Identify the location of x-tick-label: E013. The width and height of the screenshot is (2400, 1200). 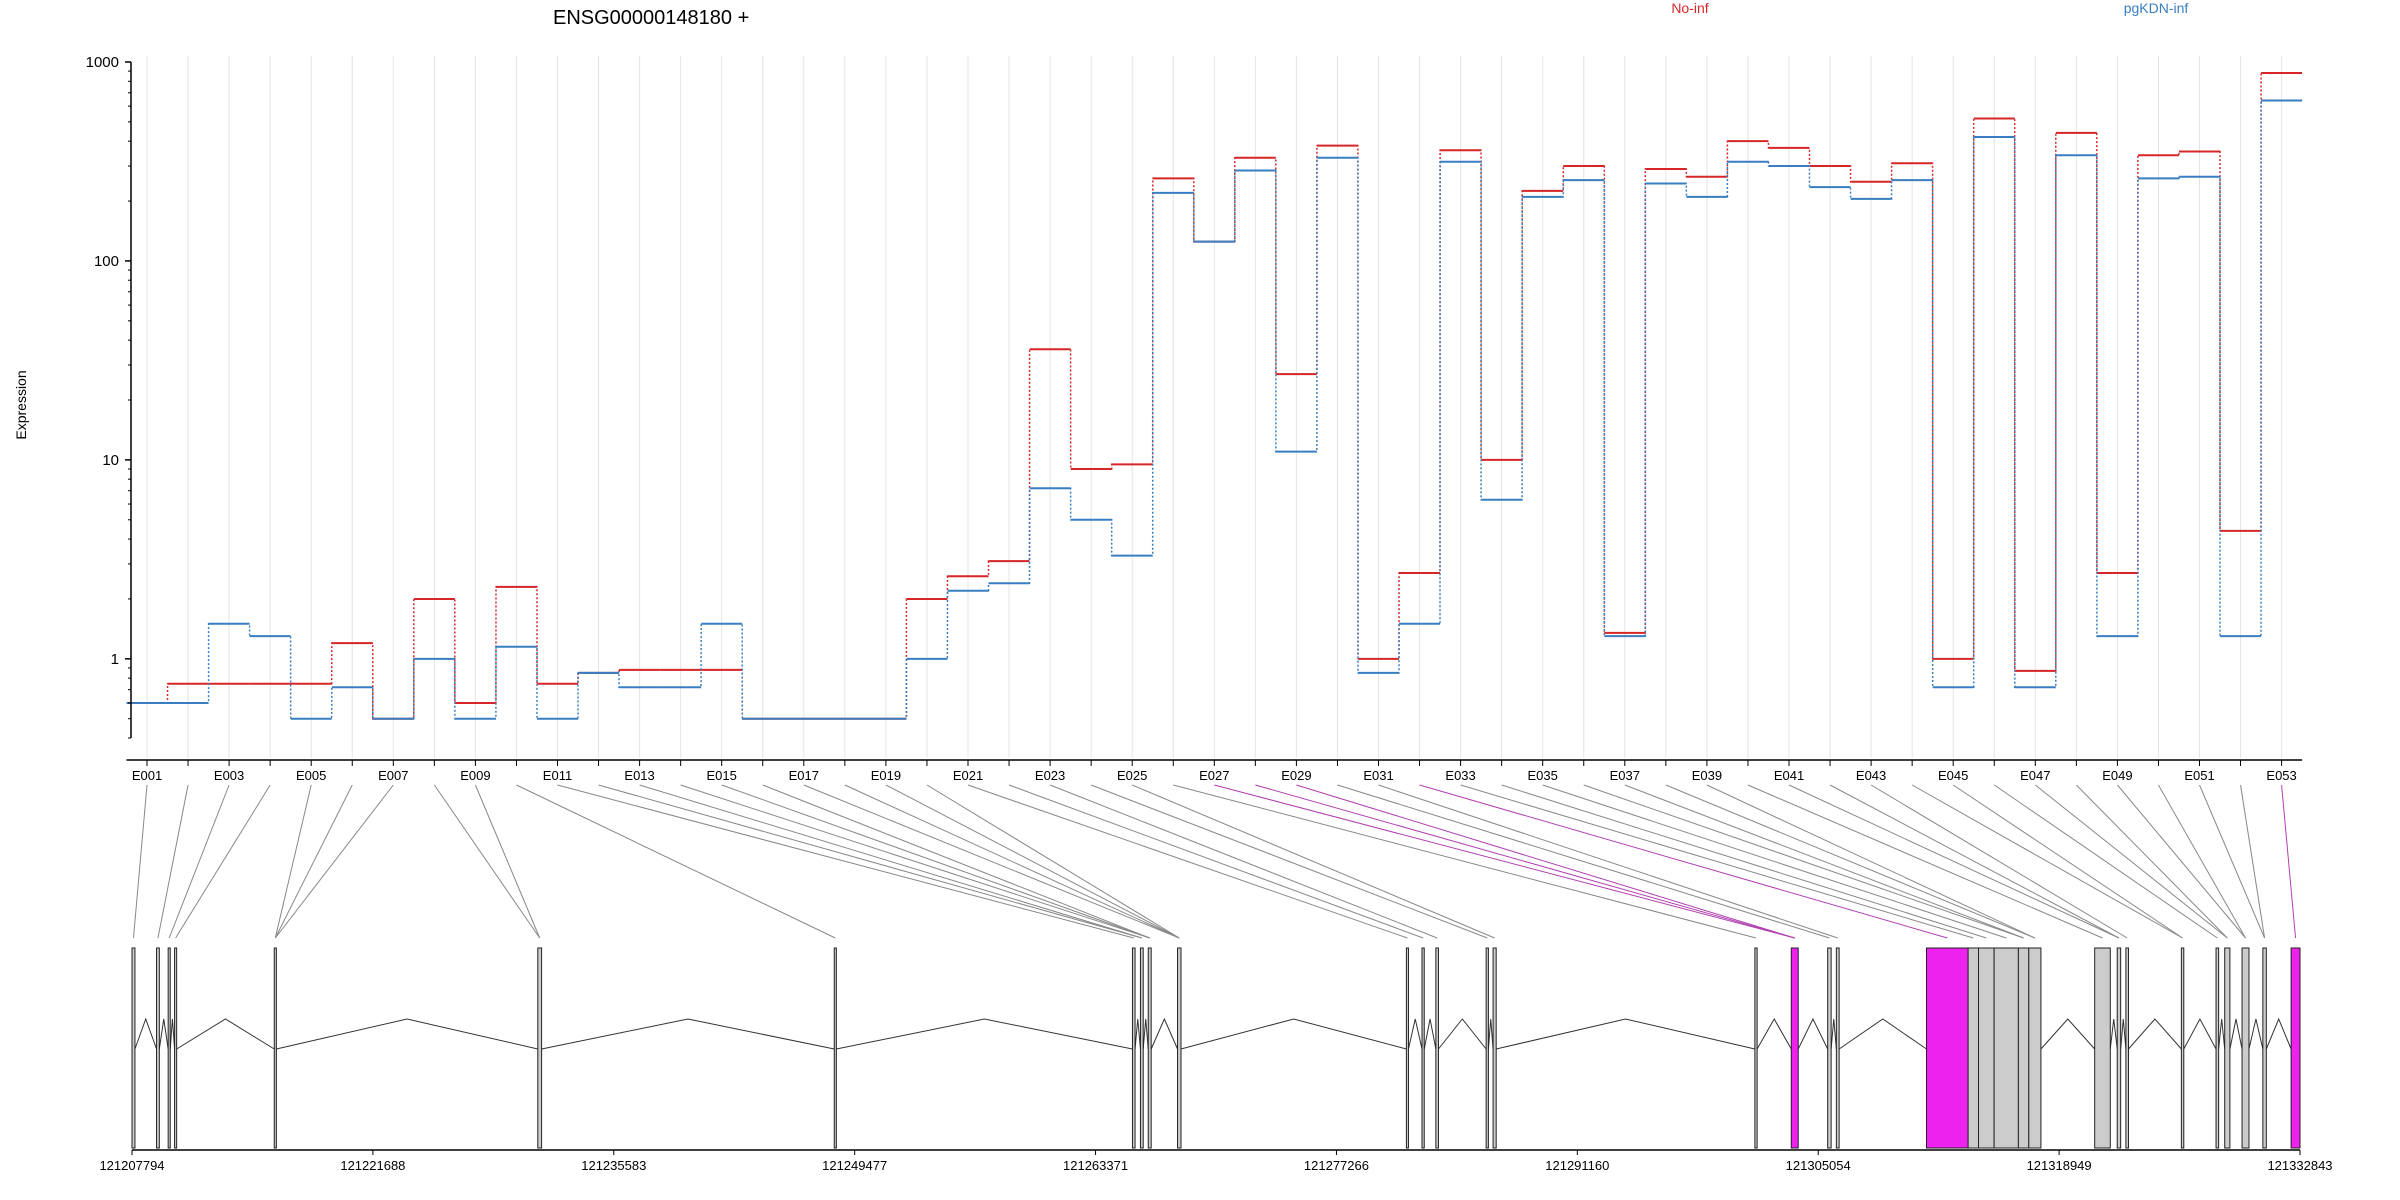
(639, 775).